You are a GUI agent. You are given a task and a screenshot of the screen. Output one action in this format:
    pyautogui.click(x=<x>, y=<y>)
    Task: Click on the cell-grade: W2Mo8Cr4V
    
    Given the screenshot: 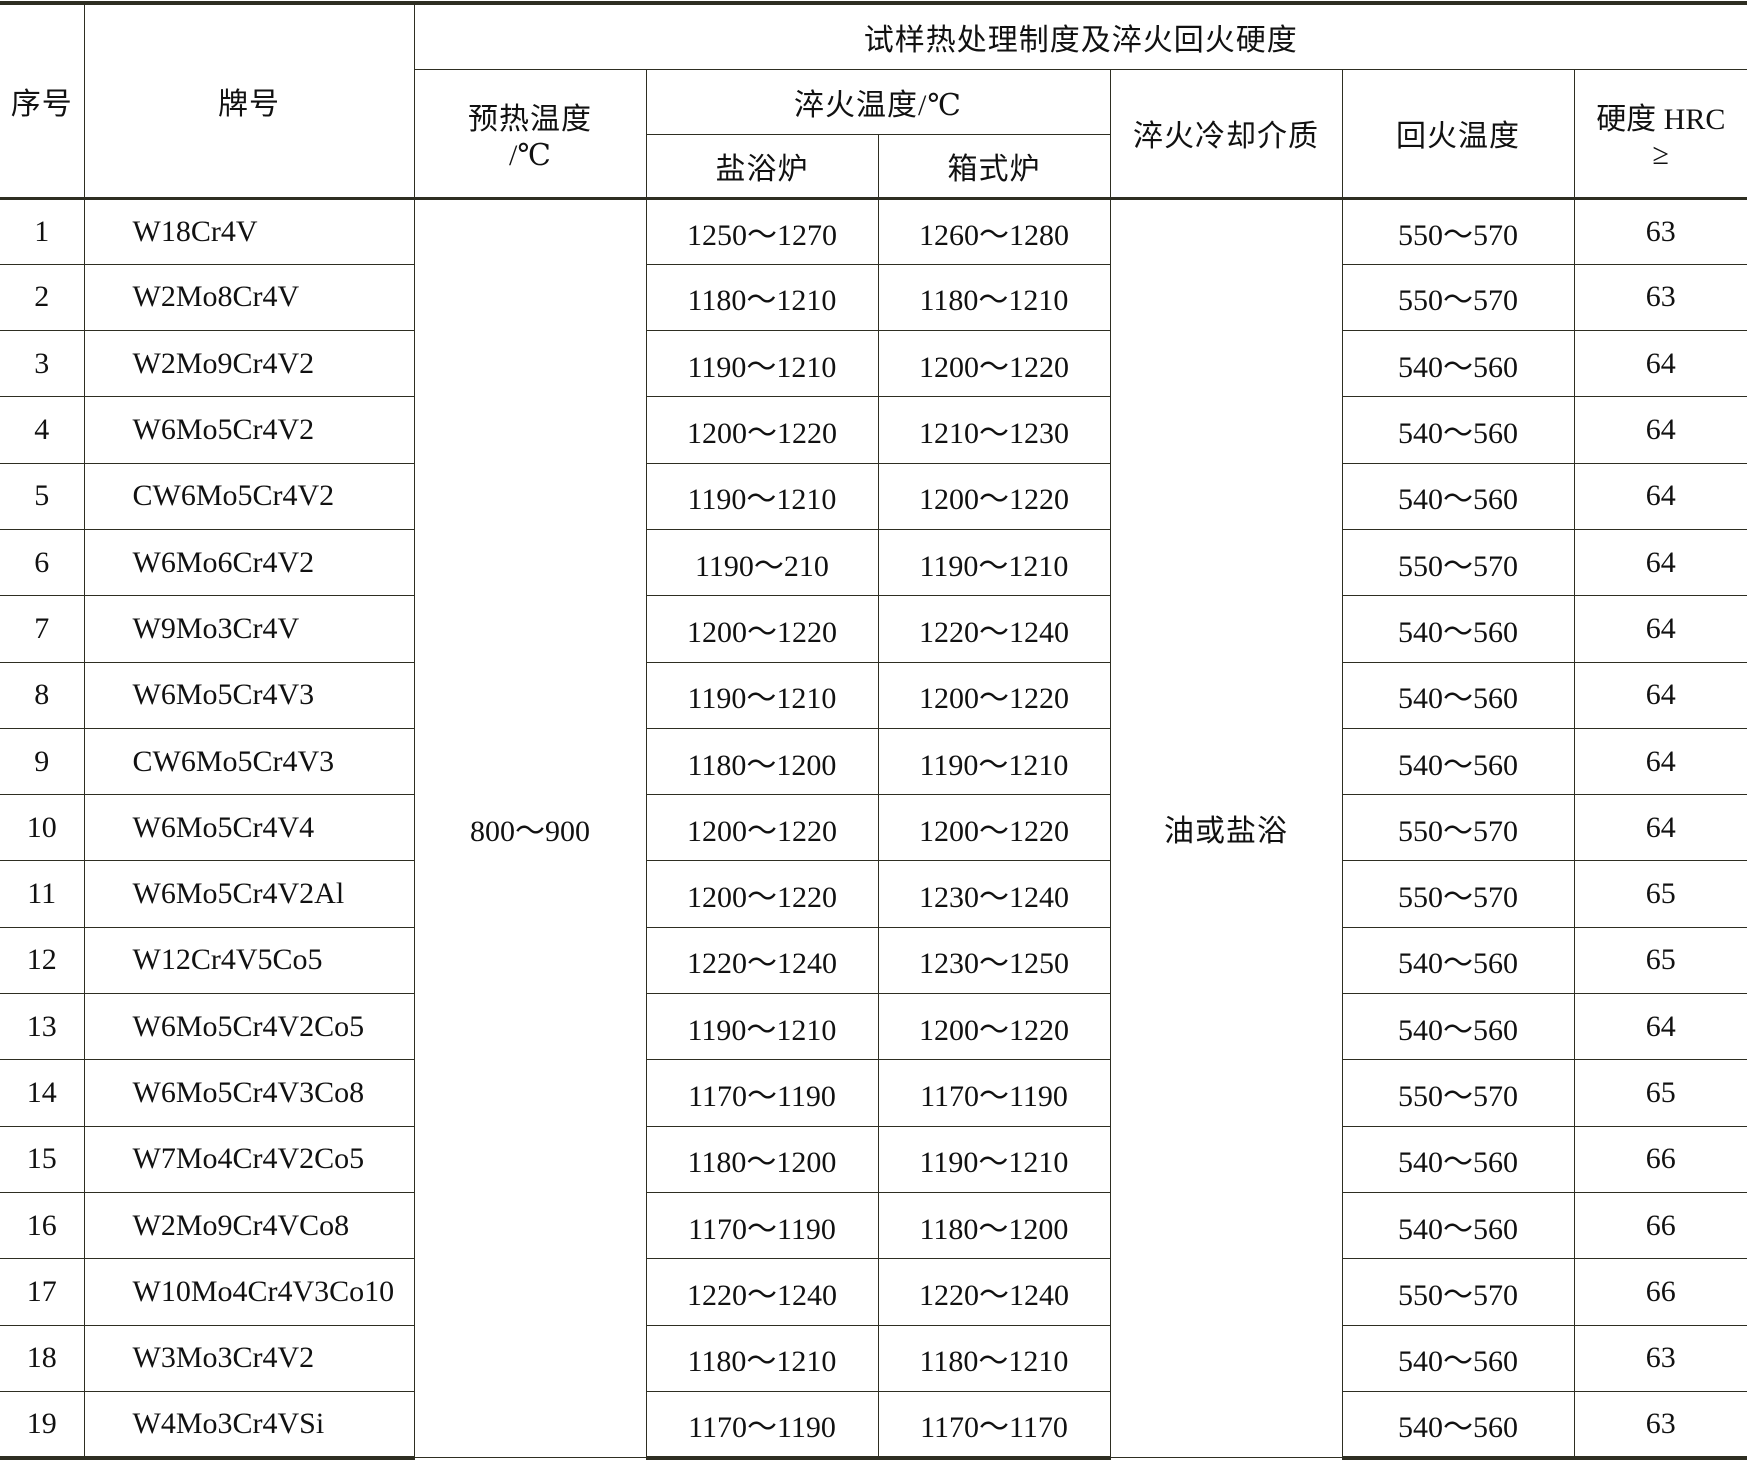 What is the action you would take?
    pyautogui.click(x=249, y=297)
    